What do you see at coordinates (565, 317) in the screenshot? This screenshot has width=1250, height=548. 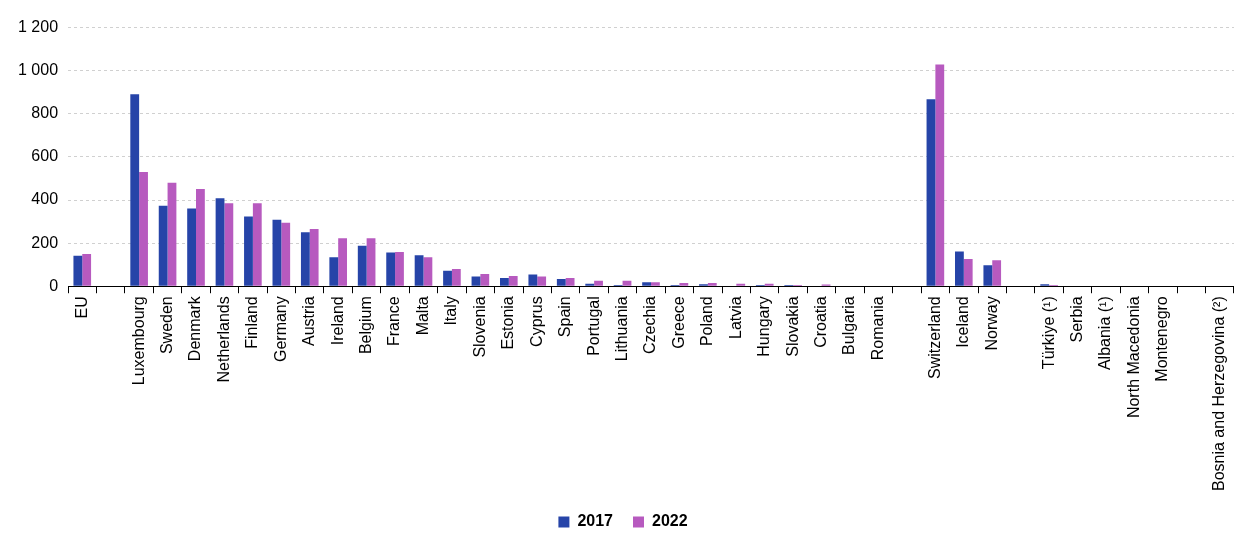 I see `x-tick-label: Spain` at bounding box center [565, 317].